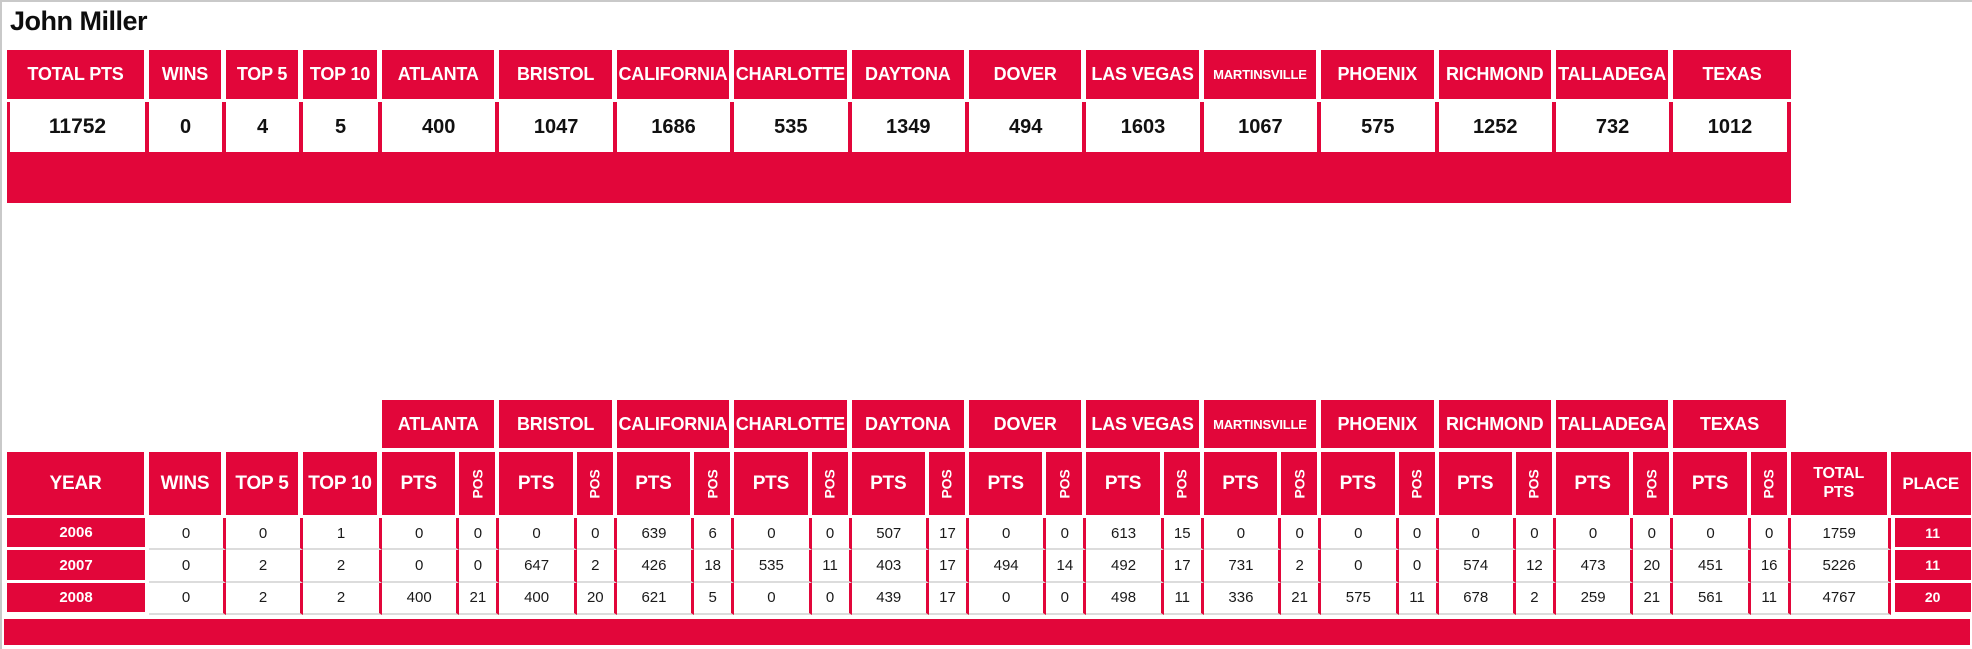 Image resolution: width=1972 pixels, height=649 pixels. What do you see at coordinates (1653, 566) in the screenshot?
I see `pos-cell-talladega-2007: 20` at bounding box center [1653, 566].